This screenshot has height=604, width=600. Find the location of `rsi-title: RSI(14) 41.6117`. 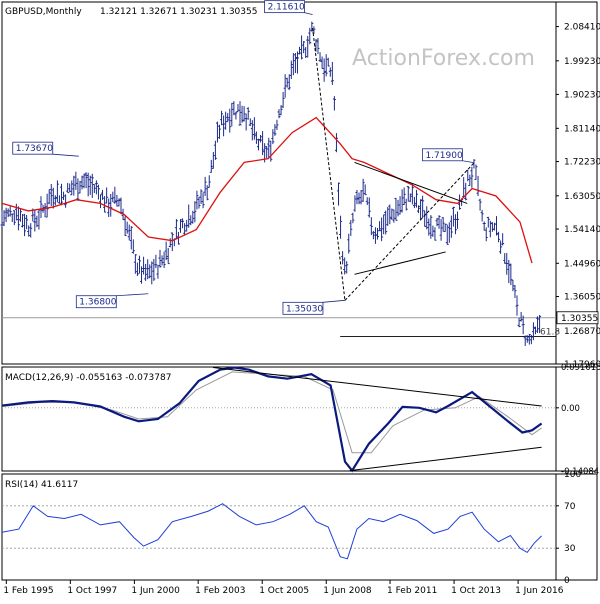

rsi-title: RSI(14) 41.6117 is located at coordinates (41, 485).